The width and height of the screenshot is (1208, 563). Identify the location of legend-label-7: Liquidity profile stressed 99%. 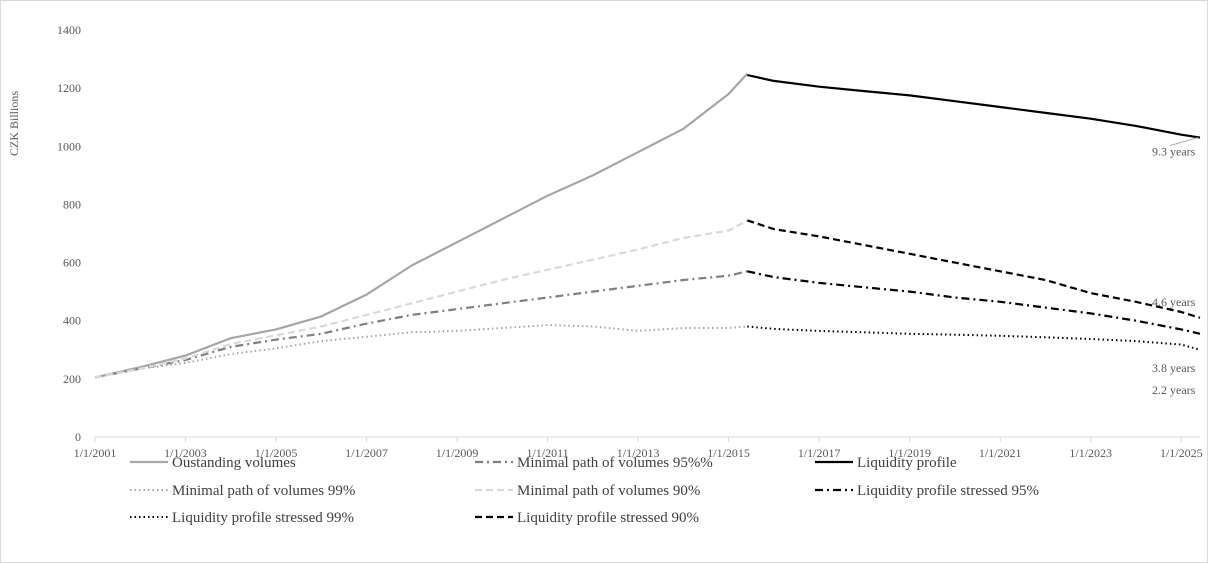
(263, 518).